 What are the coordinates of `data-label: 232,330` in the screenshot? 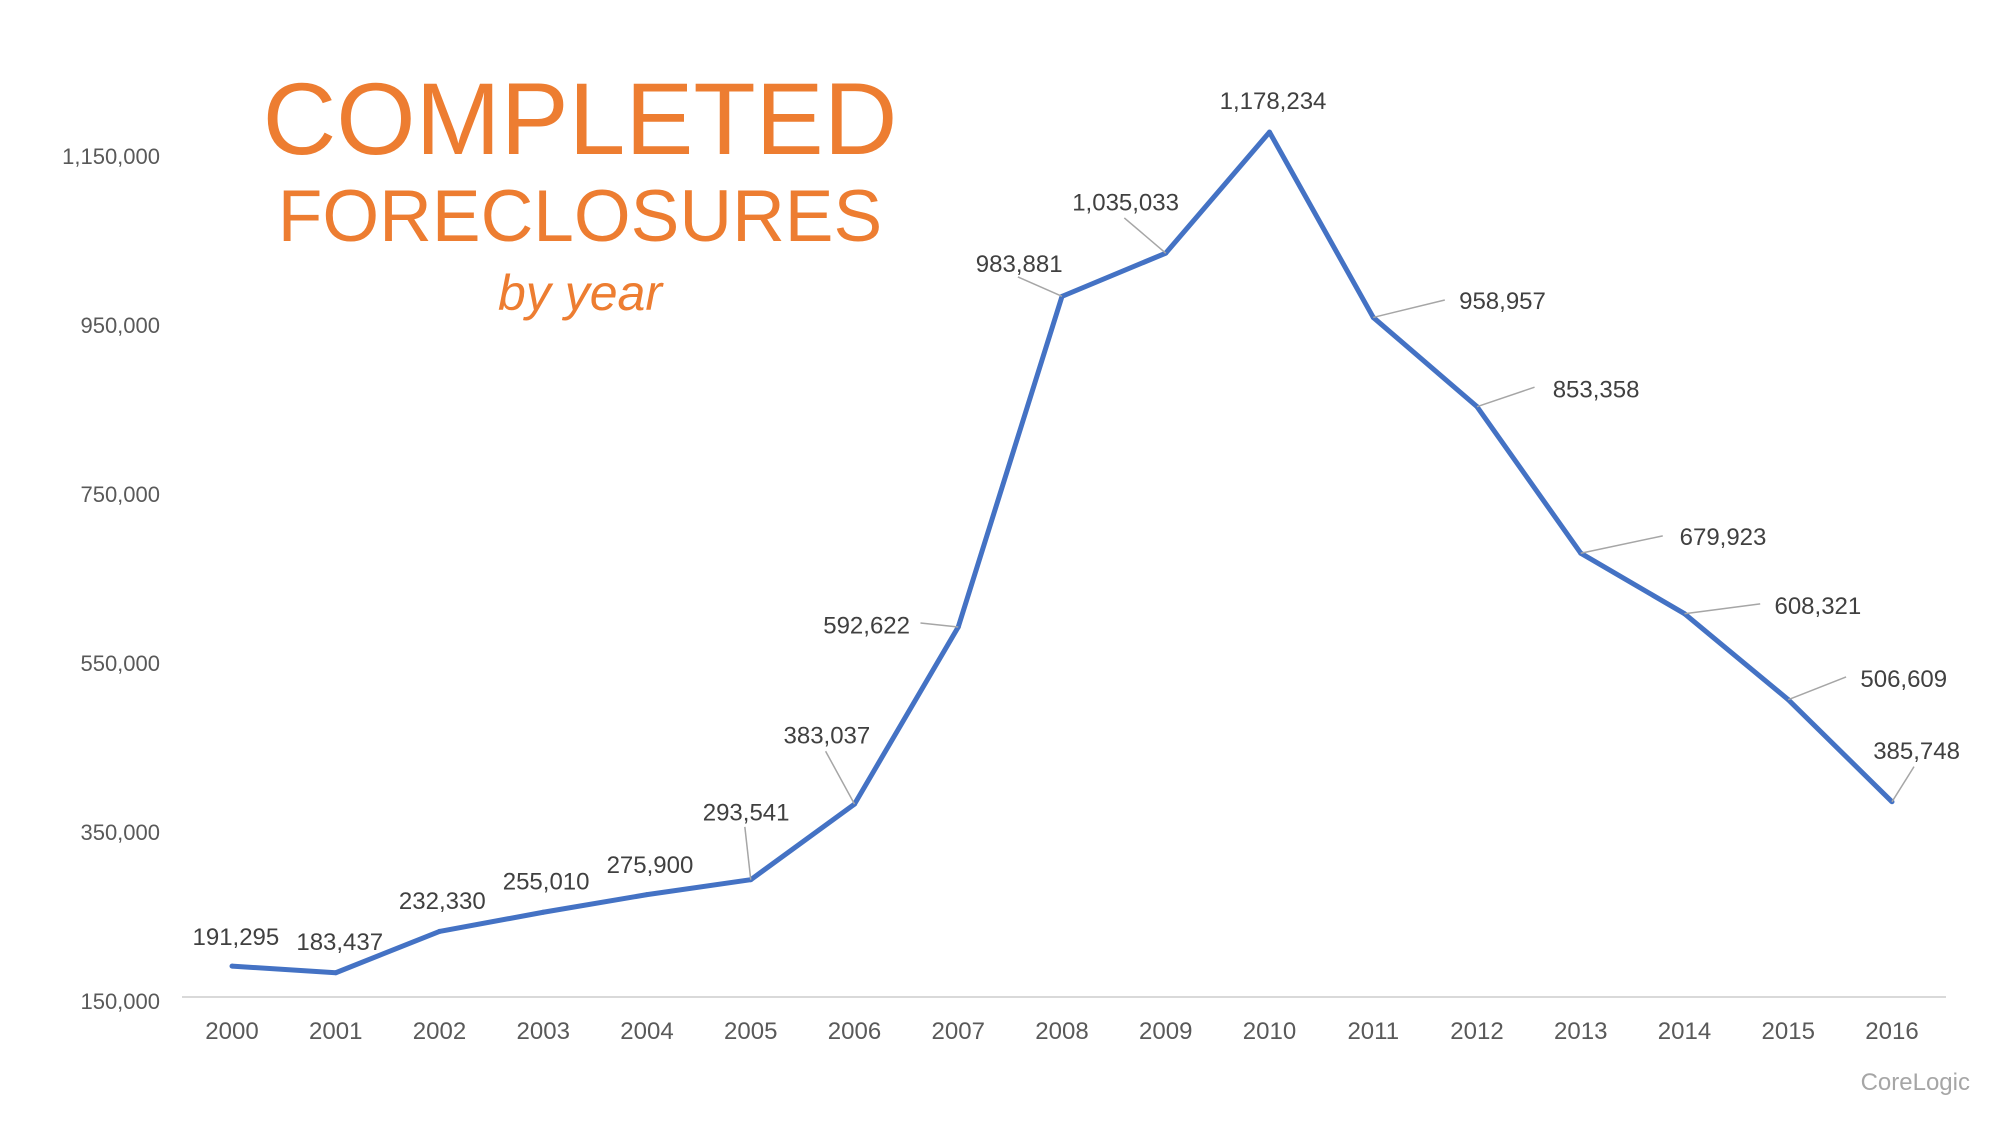 It's located at (442, 901).